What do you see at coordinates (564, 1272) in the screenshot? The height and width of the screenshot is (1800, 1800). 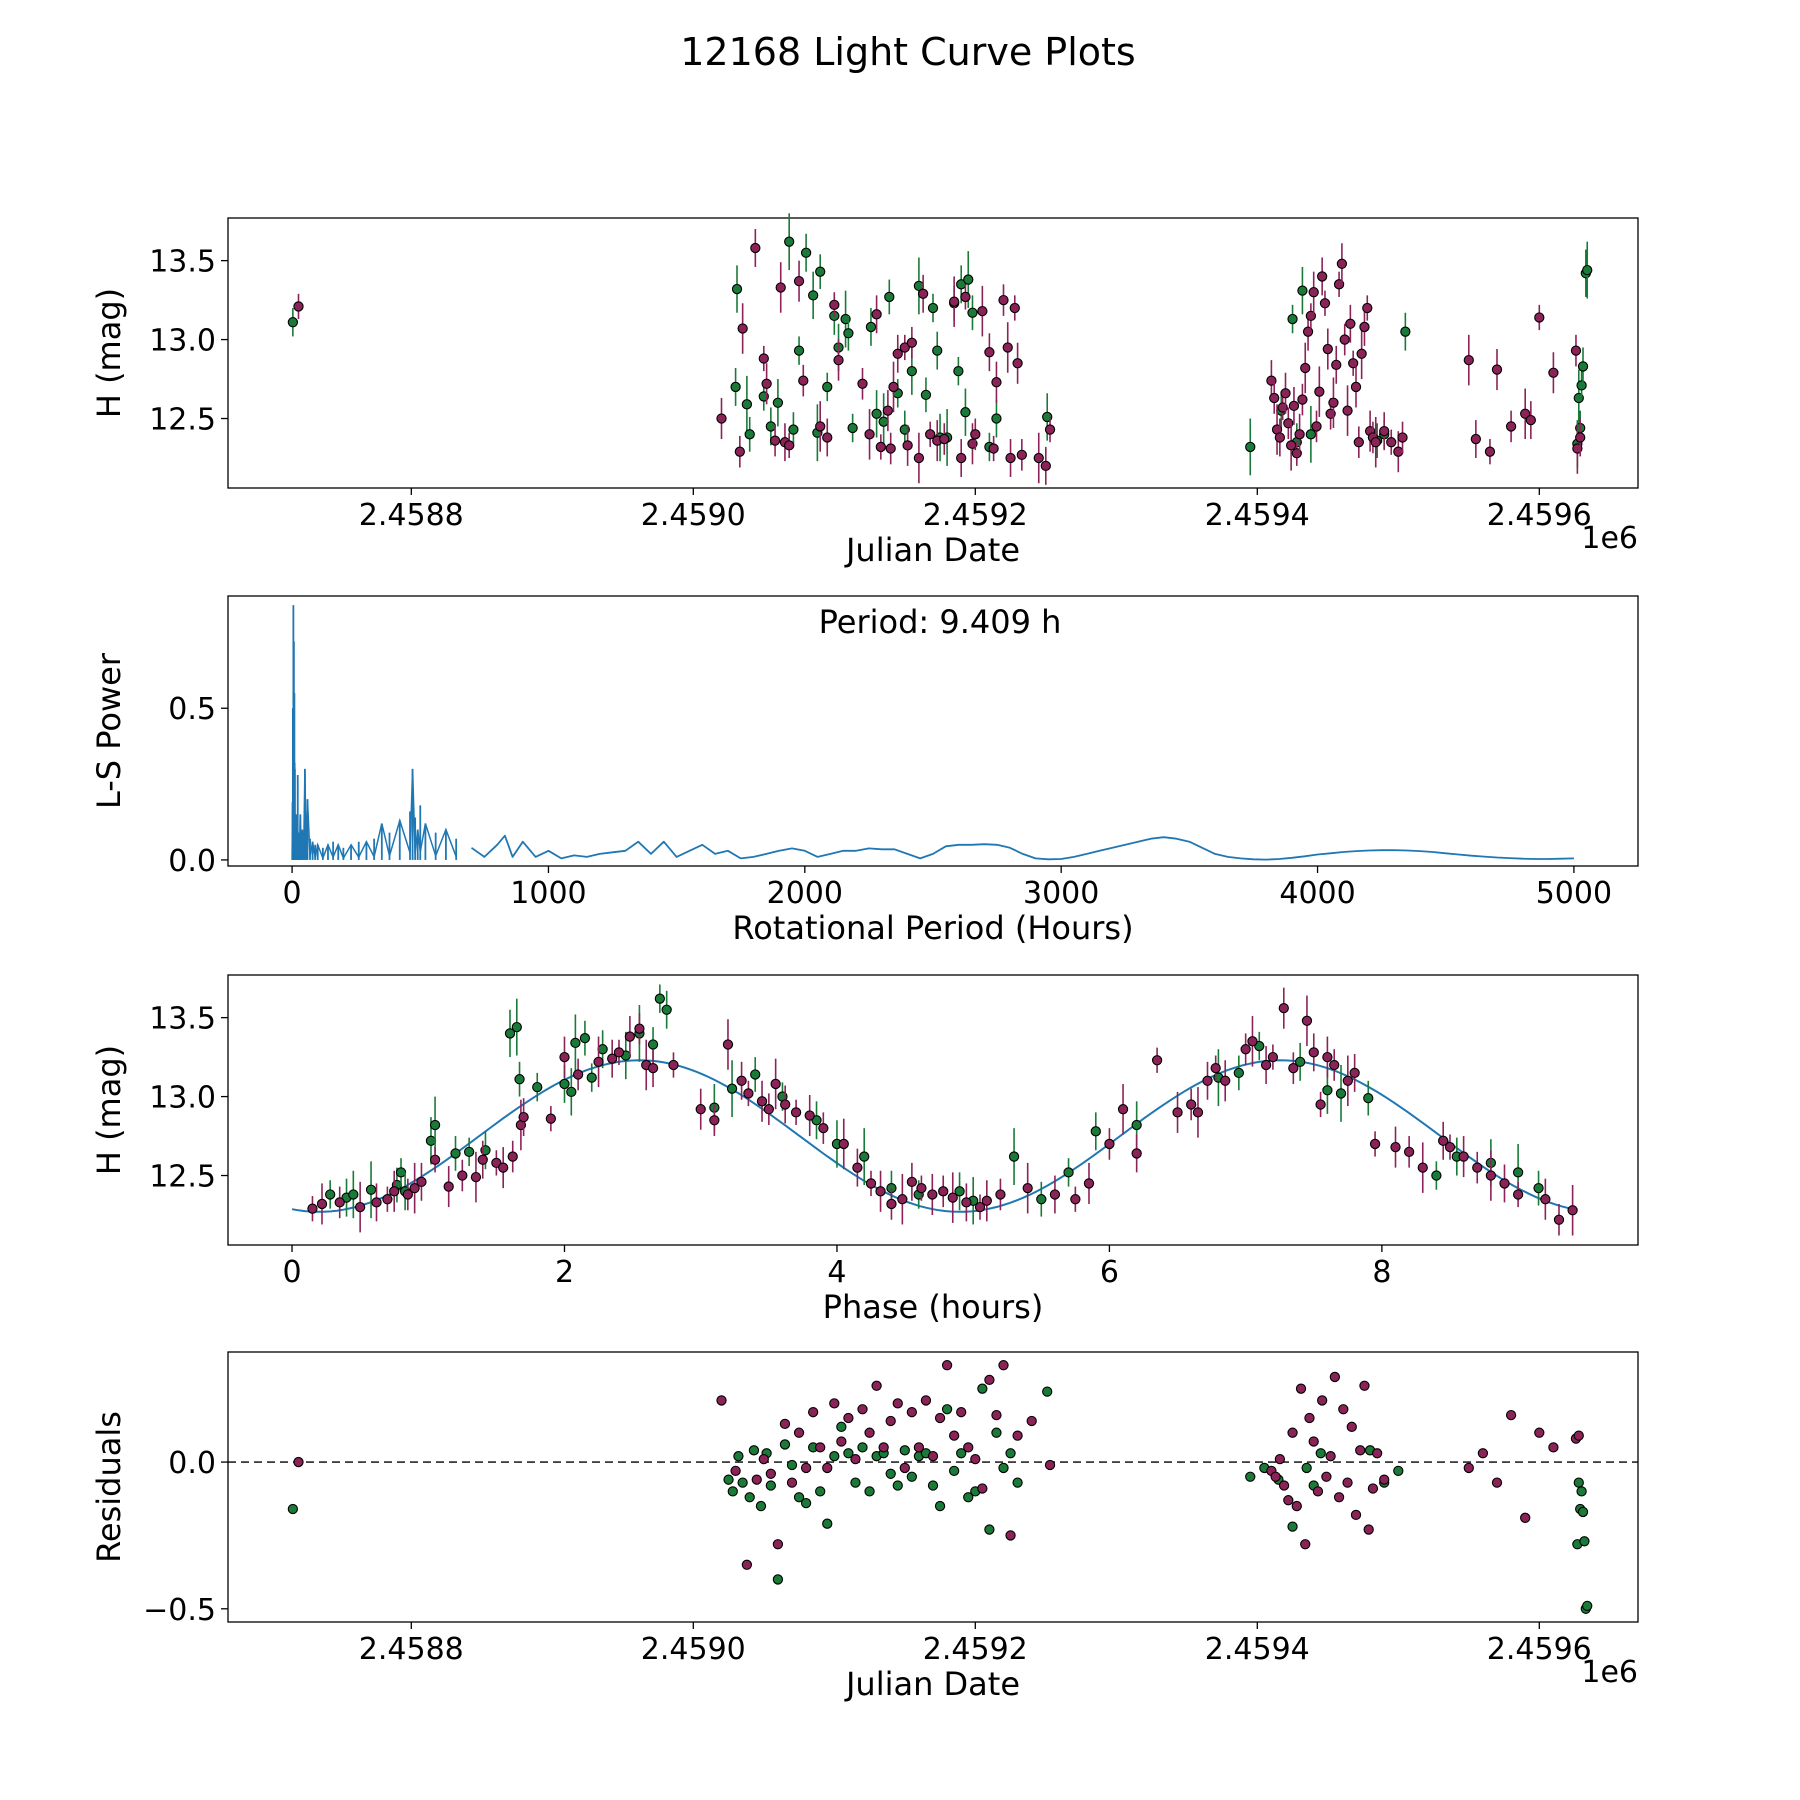 I see `x-tick-label: 2` at bounding box center [564, 1272].